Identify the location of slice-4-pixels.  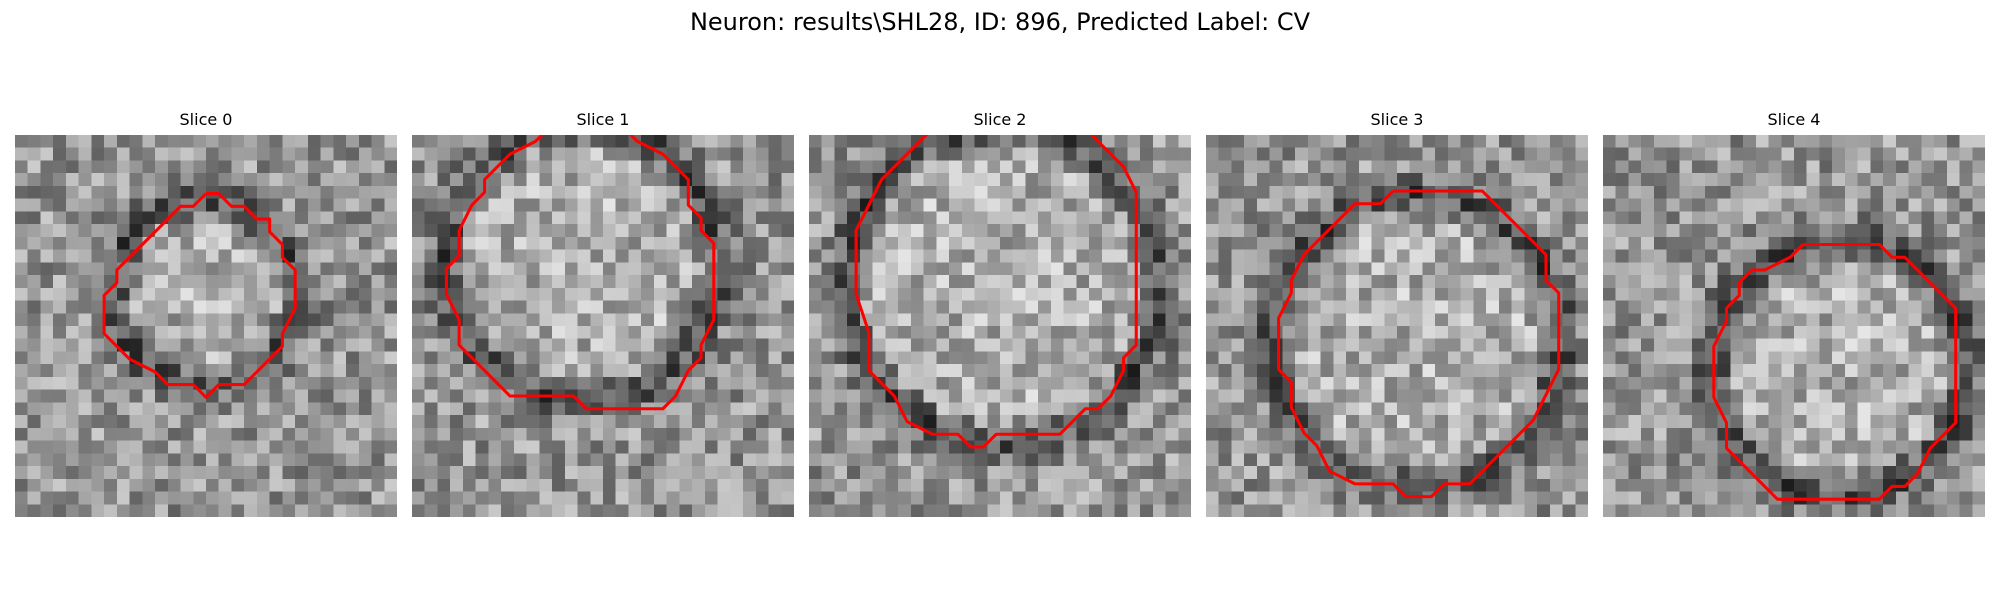
(1794, 326).